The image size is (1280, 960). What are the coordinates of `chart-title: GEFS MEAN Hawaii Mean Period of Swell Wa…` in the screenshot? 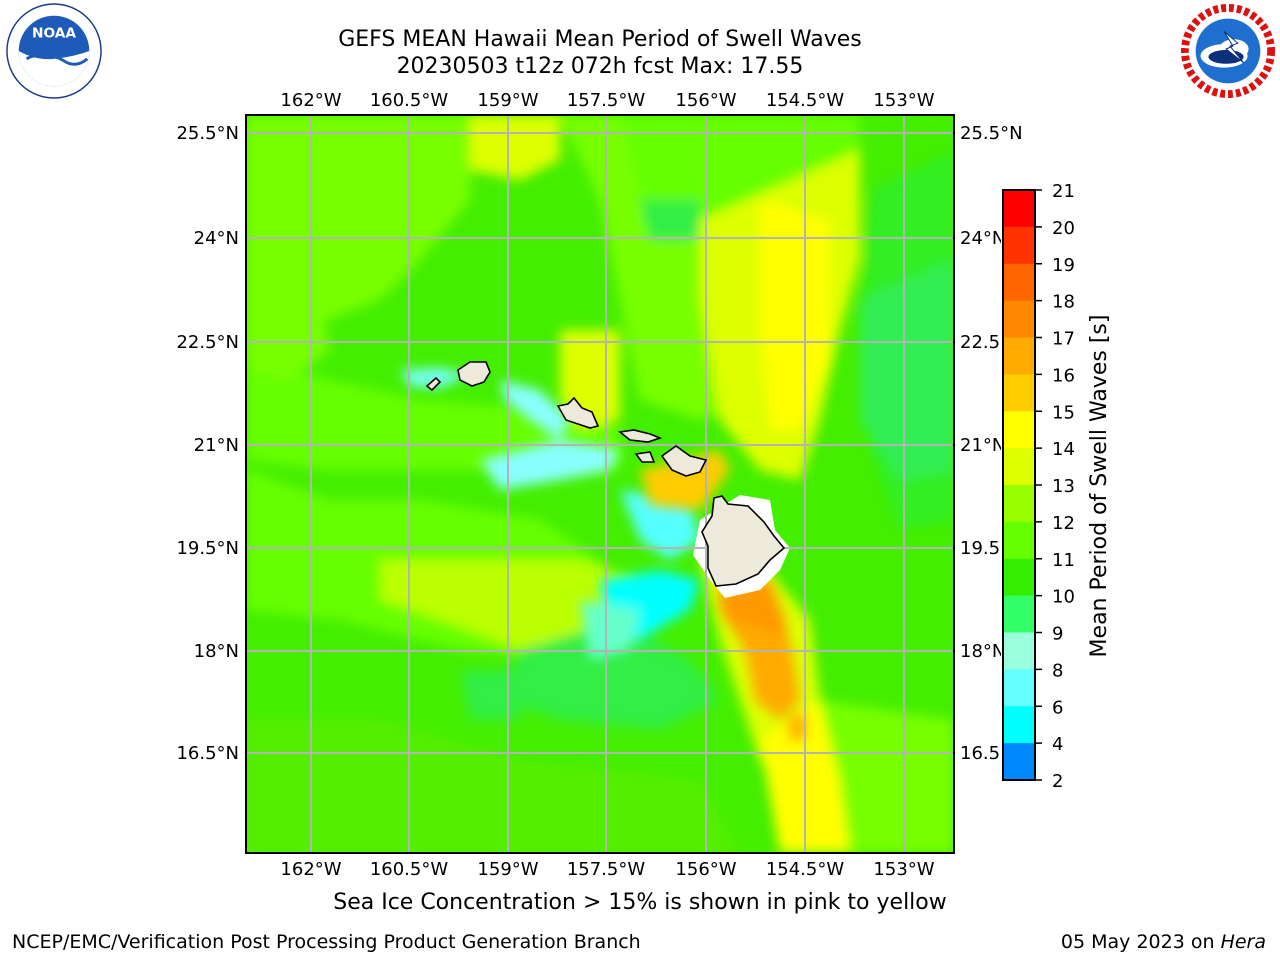 It's located at (600, 39).